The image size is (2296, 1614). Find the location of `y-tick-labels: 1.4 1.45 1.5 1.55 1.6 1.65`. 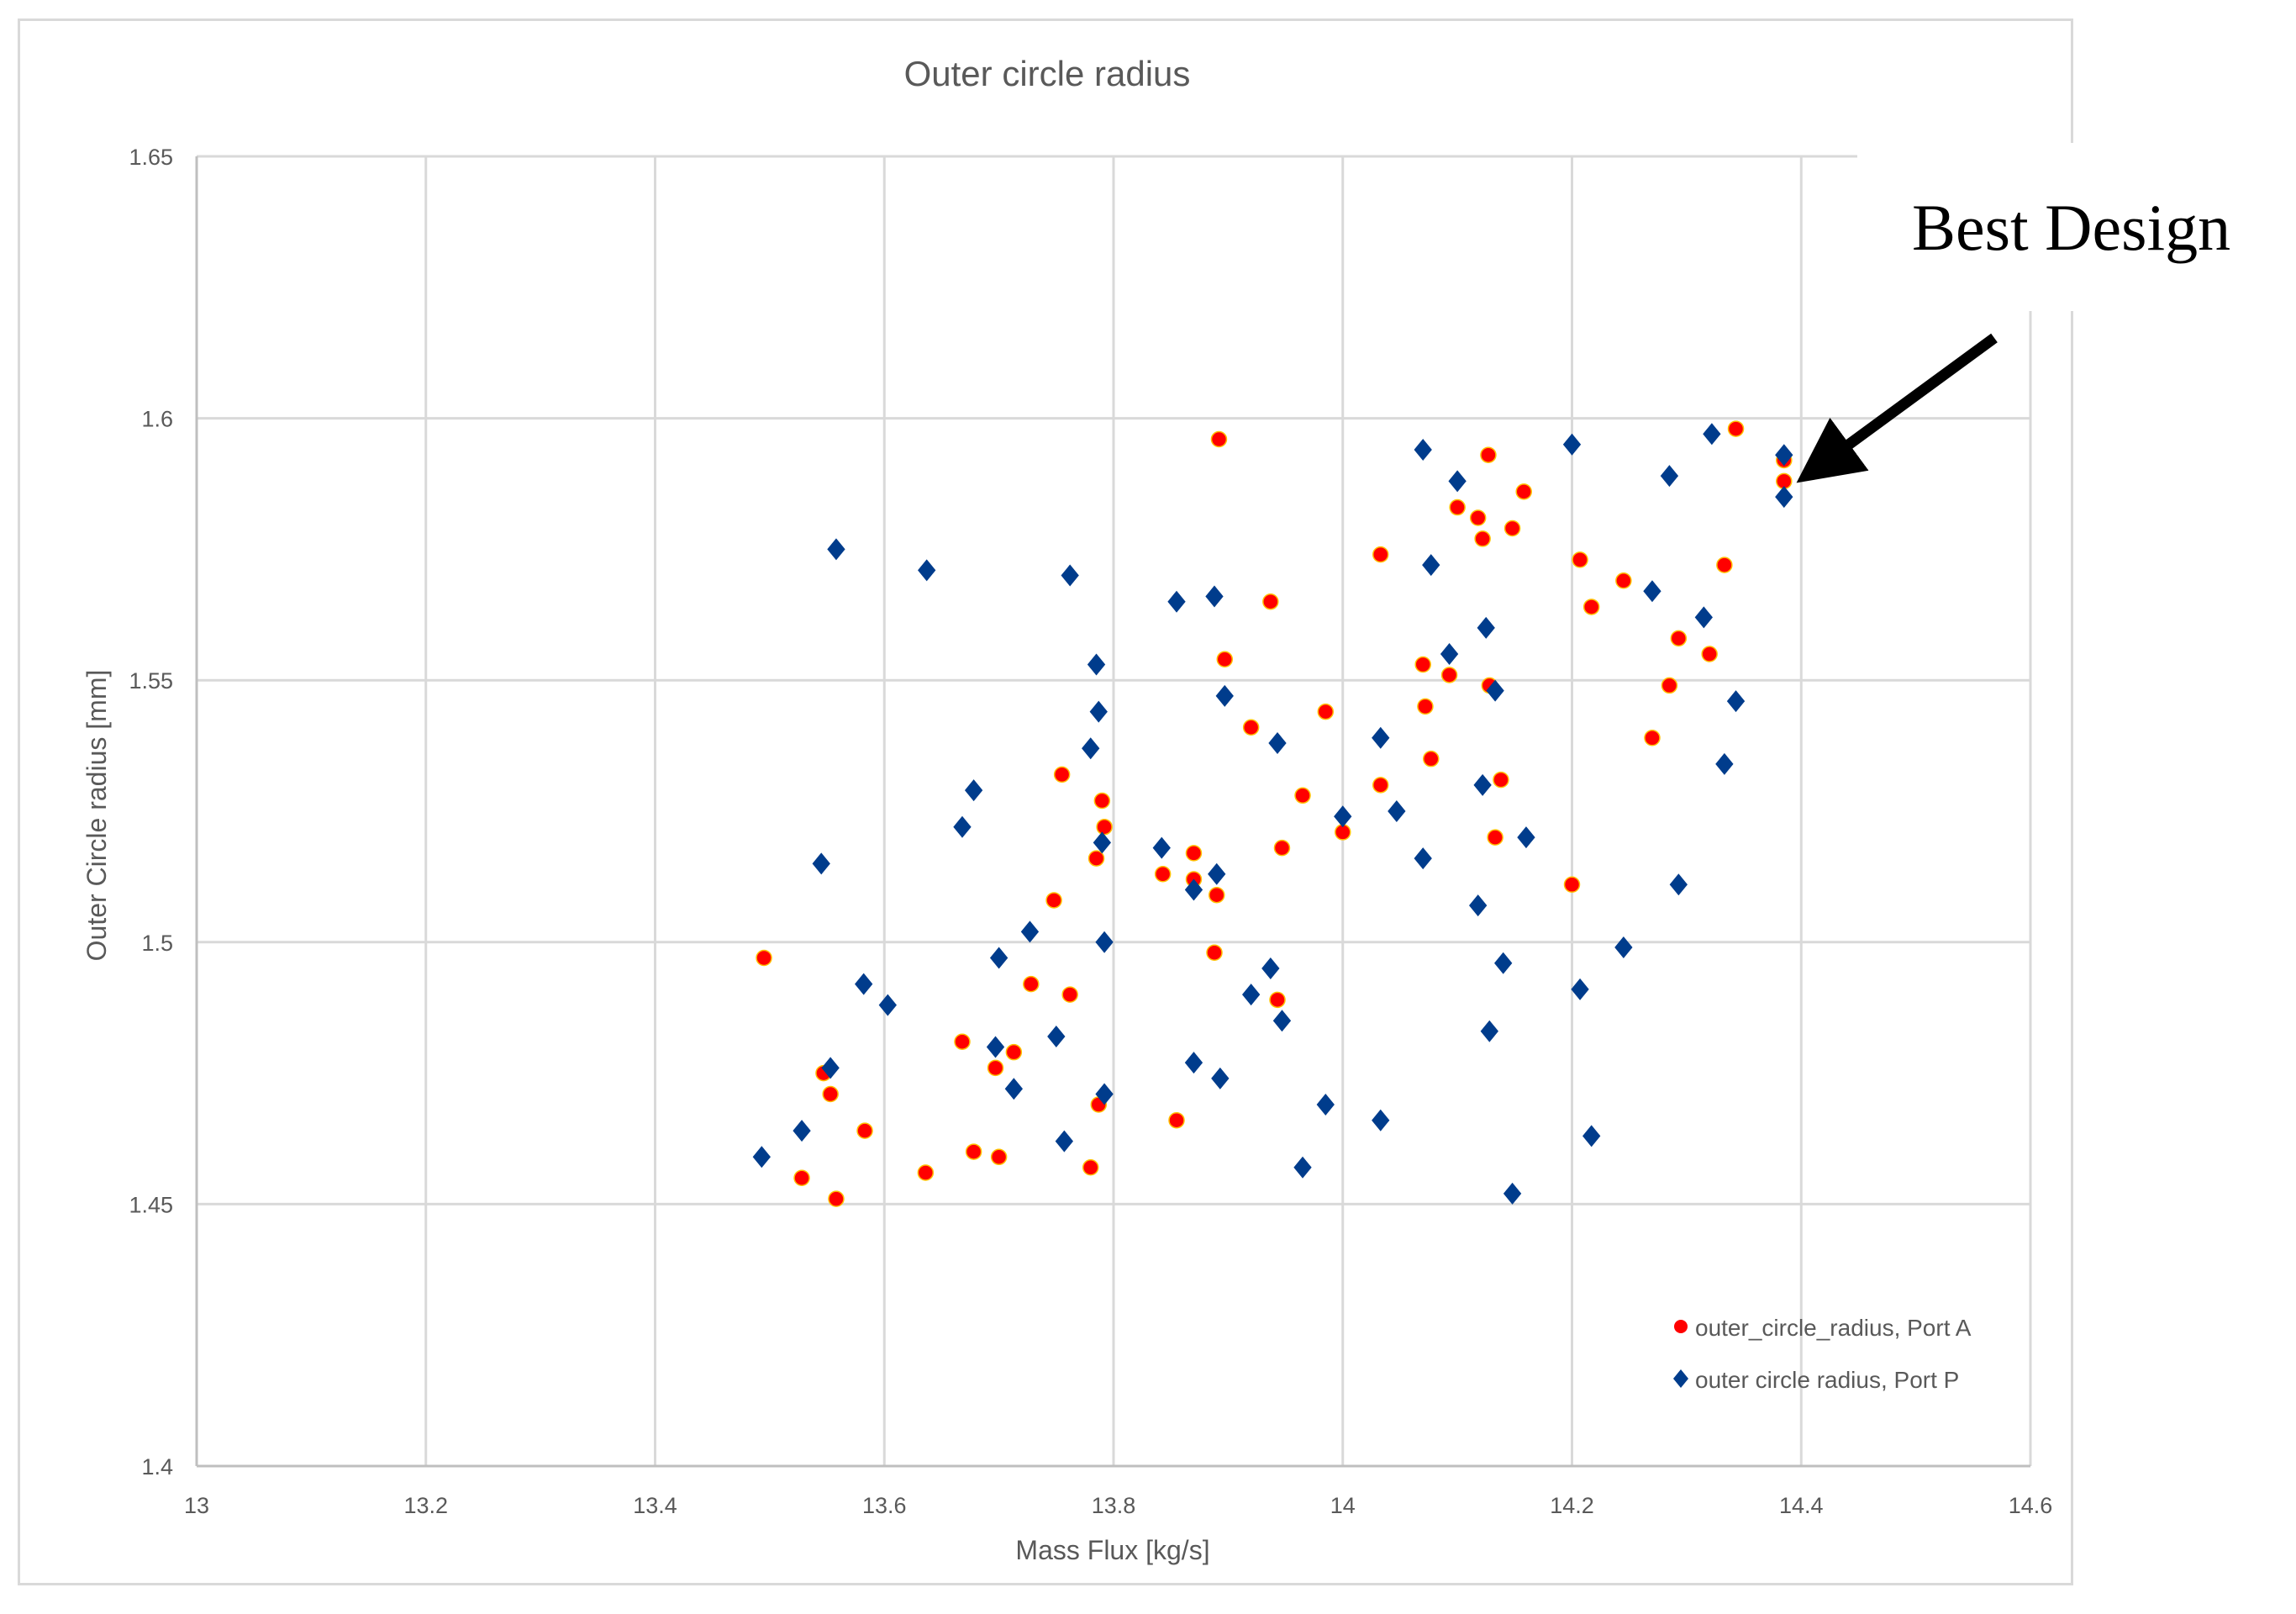

y-tick-labels: 1.4 1.45 1.5 1.55 1.6 1.65 is located at coordinates (151, 812).